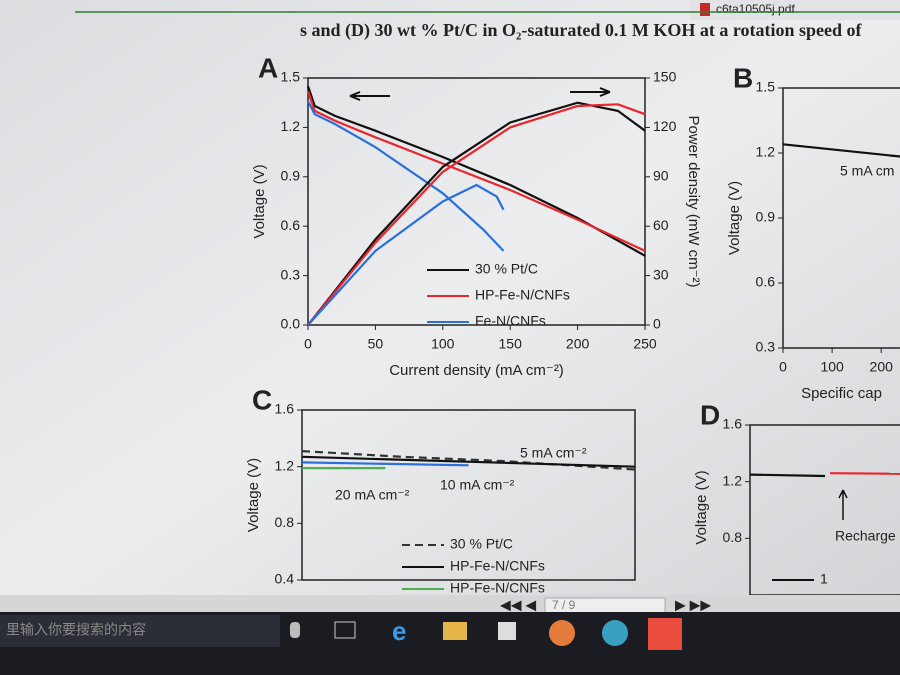  Describe the element at coordinates (705, 9) in the screenshot. I see `pdf-icon` at that location.